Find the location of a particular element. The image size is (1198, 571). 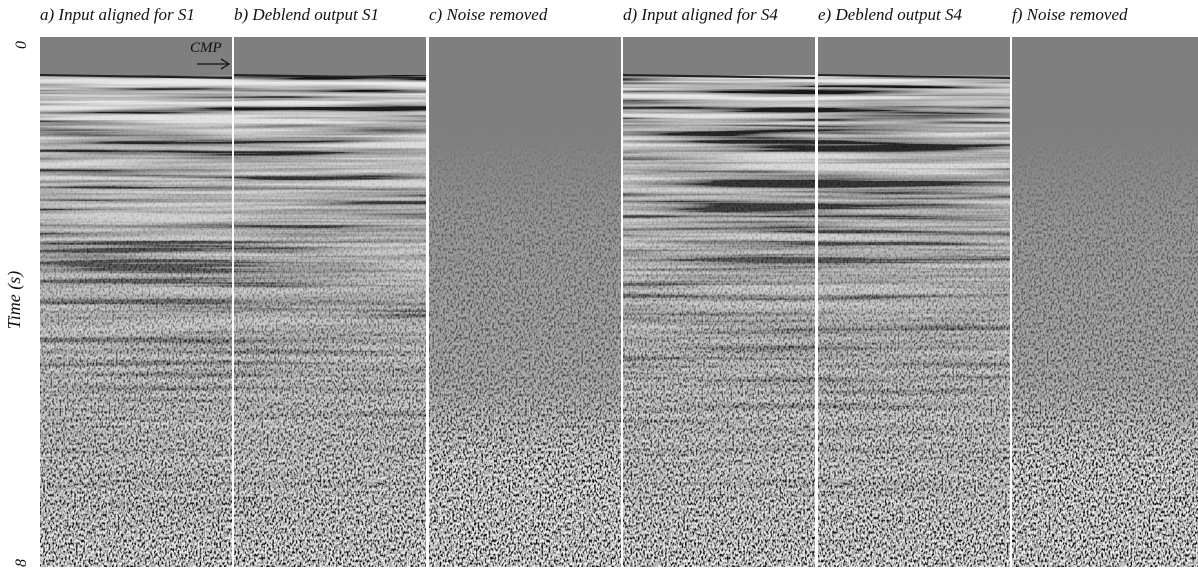

panel-title: e) Deblend output S4 is located at coordinates (890, 14).